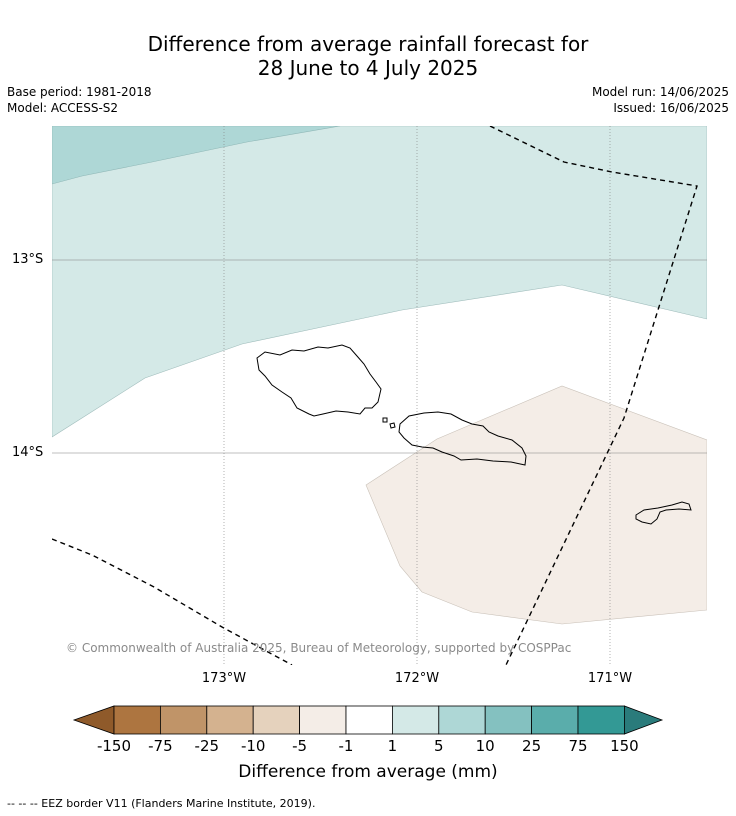 This screenshot has width=736, height=816. What do you see at coordinates (610, 678) in the screenshot?
I see `lon-label-171w: 171°W` at bounding box center [610, 678].